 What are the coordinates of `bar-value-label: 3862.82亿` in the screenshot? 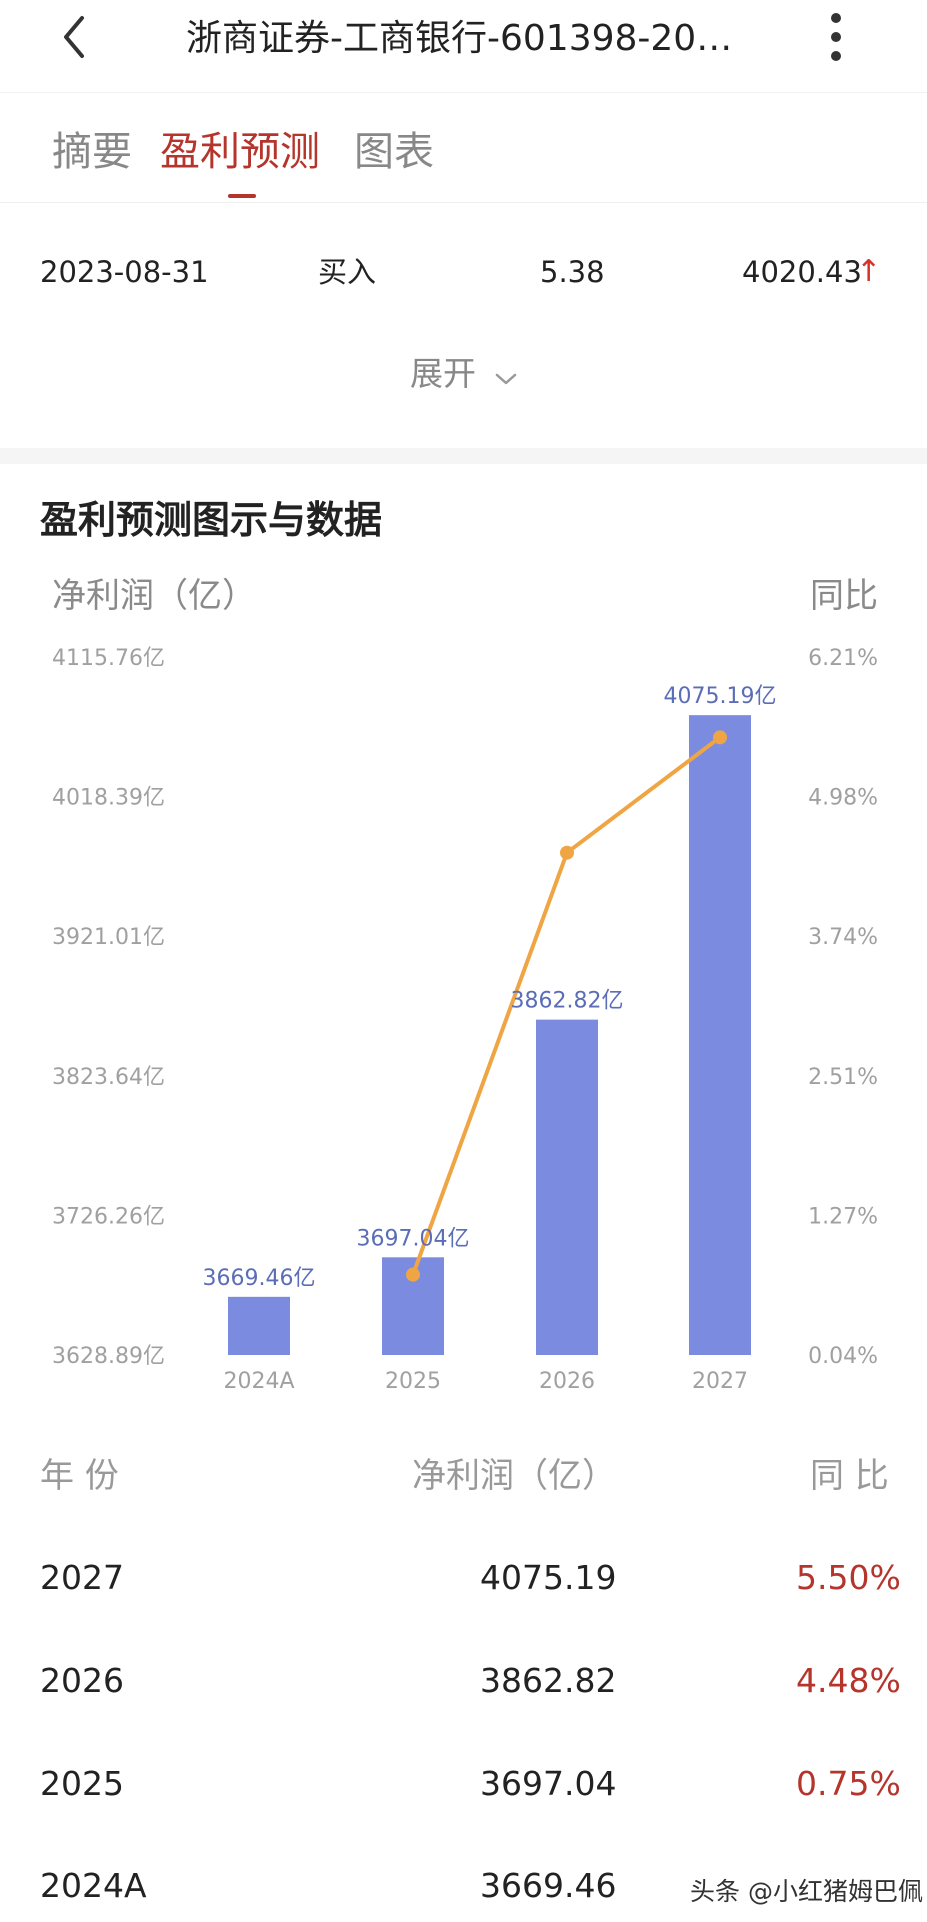 It's located at (567, 1001).